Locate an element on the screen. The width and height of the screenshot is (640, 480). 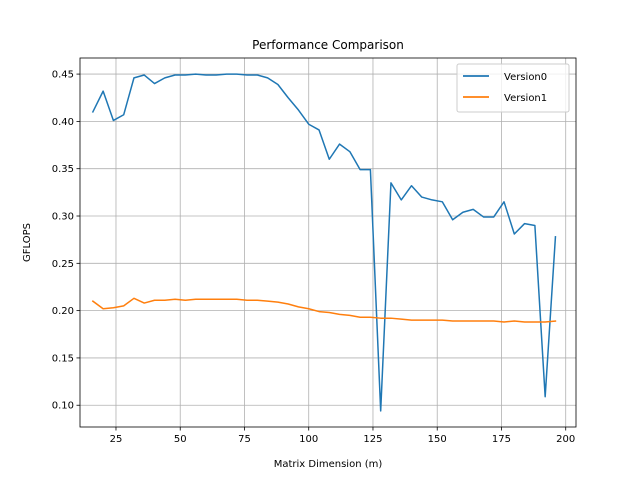
x-tick-label: 75 is located at coordinates (244, 439).